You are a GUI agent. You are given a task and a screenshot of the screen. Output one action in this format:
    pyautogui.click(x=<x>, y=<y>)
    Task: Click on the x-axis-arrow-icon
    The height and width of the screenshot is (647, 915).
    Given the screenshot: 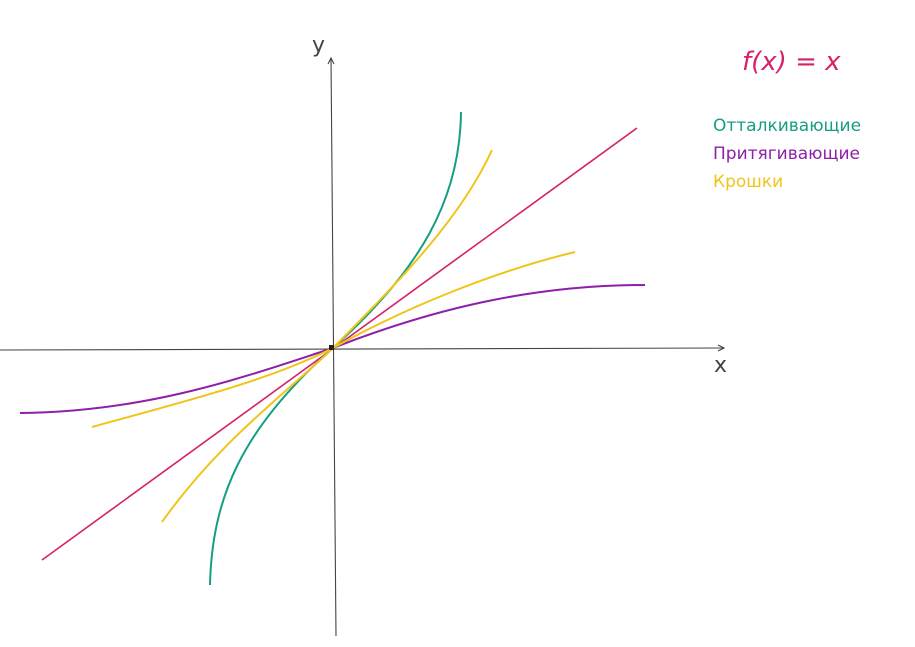 What is the action you would take?
    pyautogui.click(x=721, y=348)
    